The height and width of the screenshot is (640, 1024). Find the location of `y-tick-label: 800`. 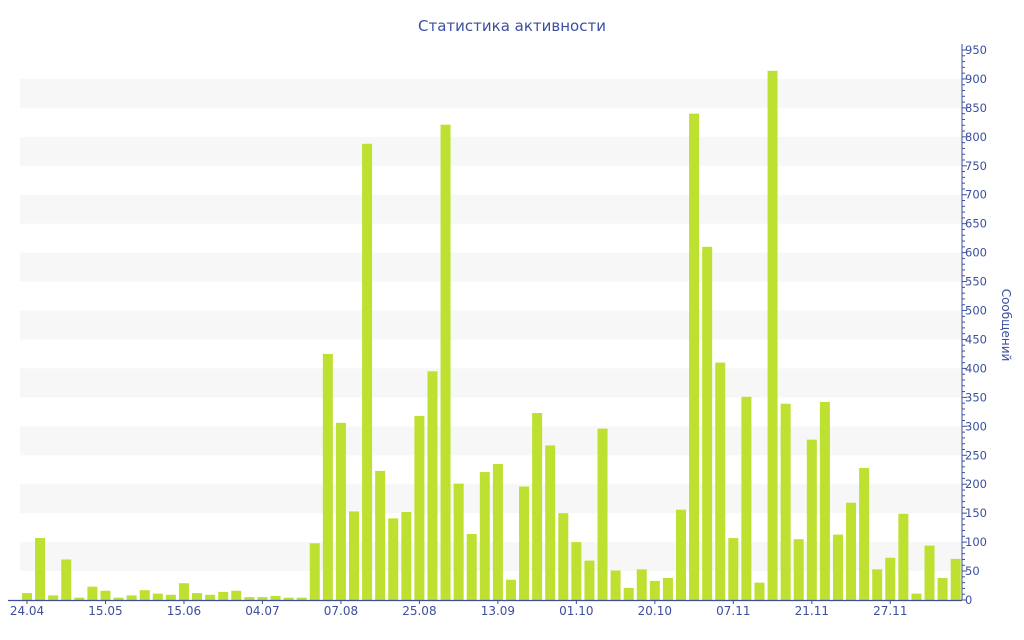

y-tick-label: 800 is located at coordinates (976, 137).